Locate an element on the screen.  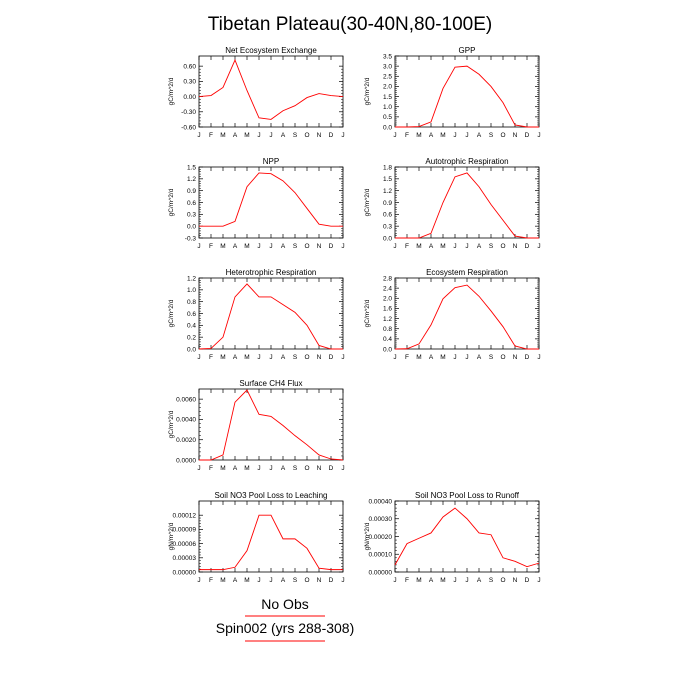
y-tick-label: 0.0020 is located at coordinates (186, 440).